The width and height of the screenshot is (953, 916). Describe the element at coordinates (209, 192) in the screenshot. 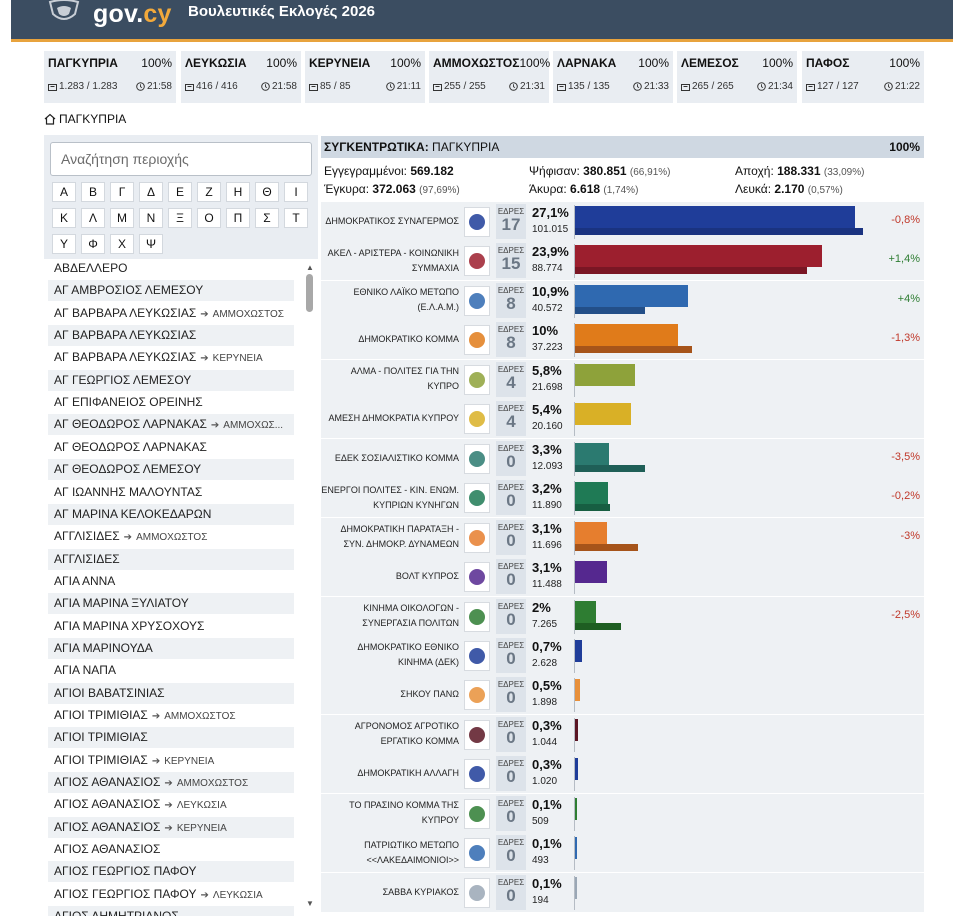

I see `letter-filter-button: Ζ` at that location.